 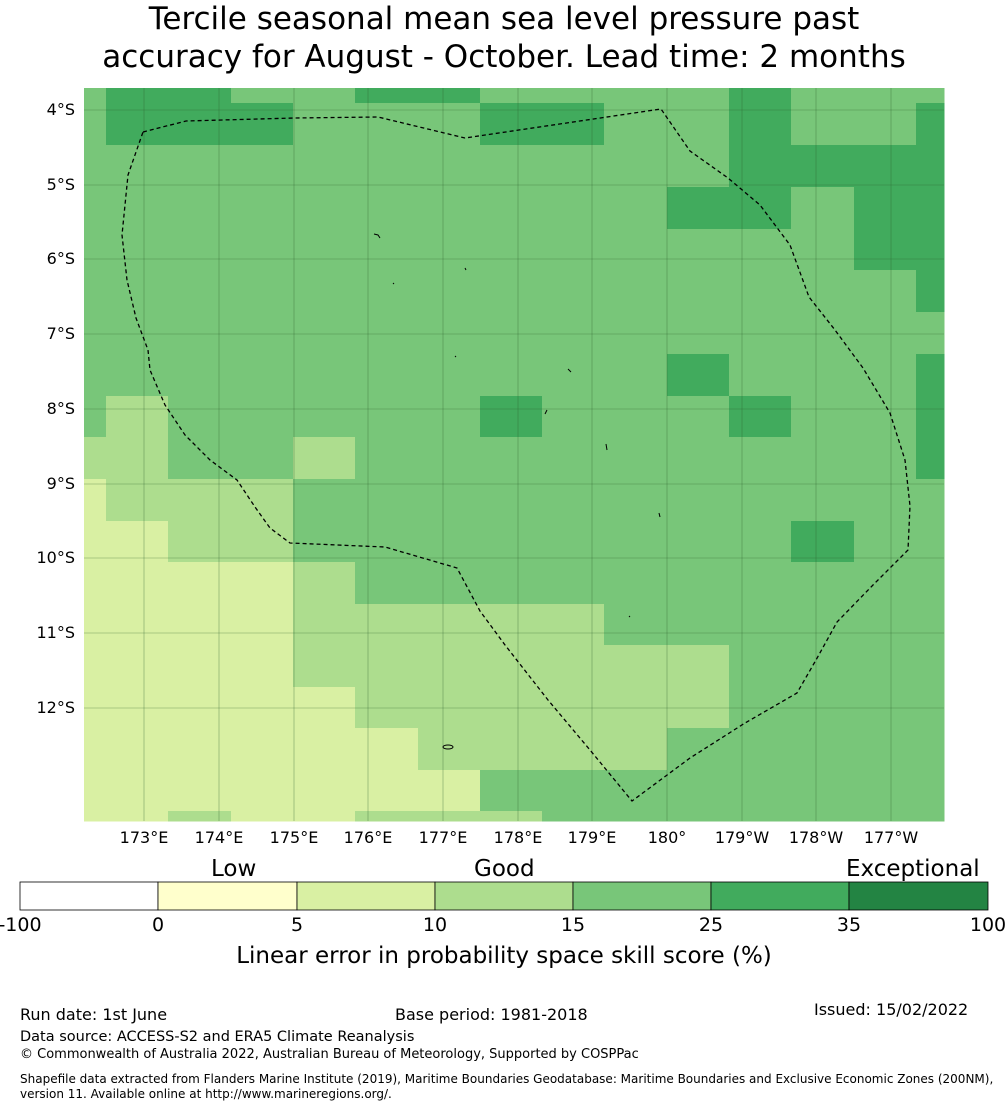 I want to click on latitude-label: 12°S, so click(x=55, y=707).